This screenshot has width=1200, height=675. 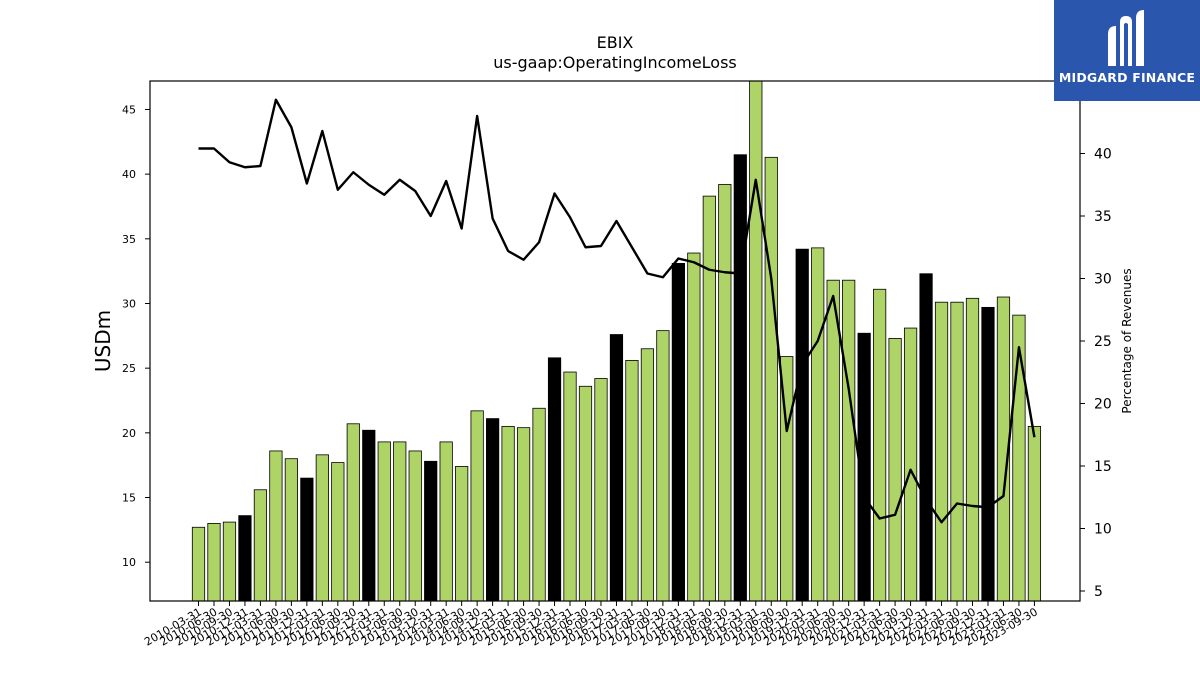 I want to click on y-tick-label: 30, so click(x=129, y=303).